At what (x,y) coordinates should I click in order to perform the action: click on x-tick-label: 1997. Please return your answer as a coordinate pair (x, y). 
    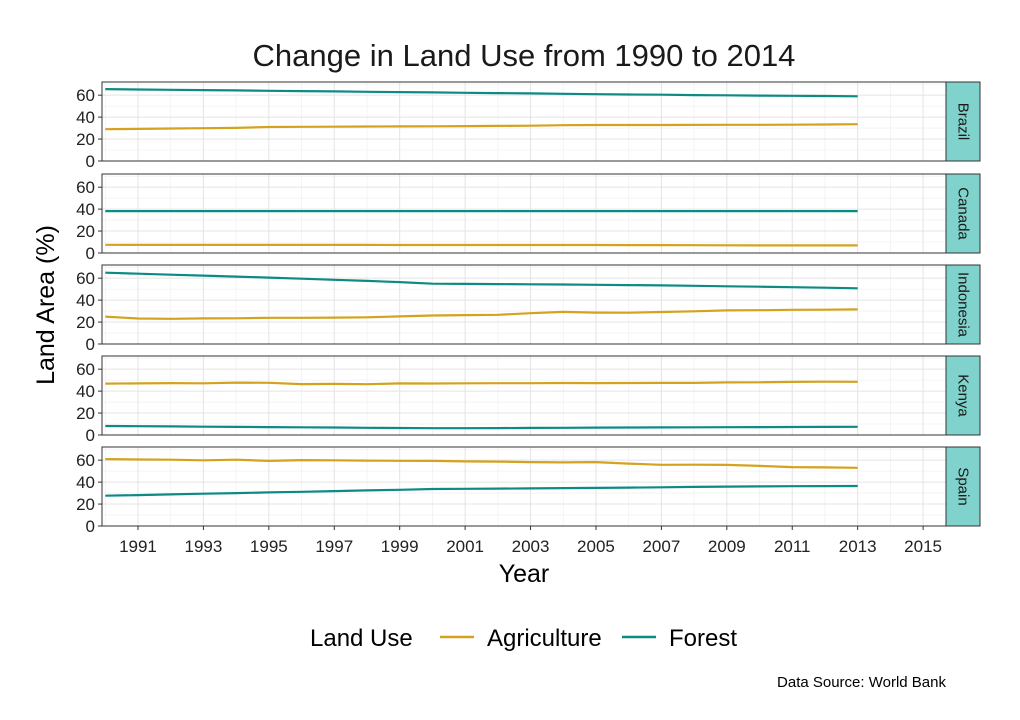
    Looking at the image, I should click on (334, 546).